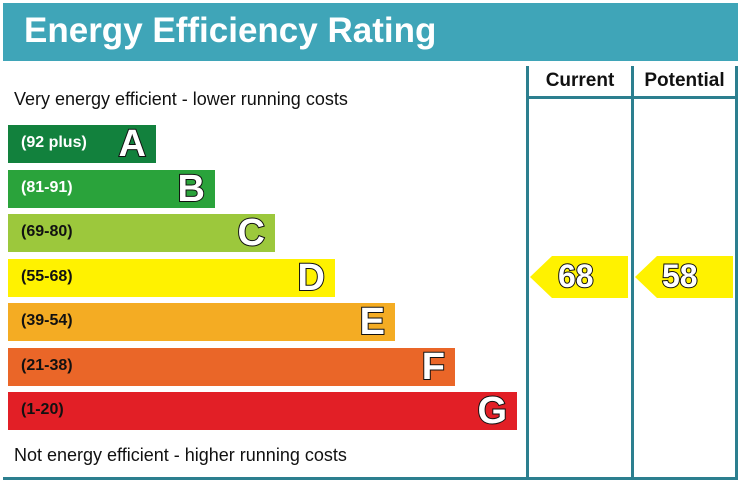 This screenshot has height=483, width=738. Describe the element at coordinates (111, 189) in the screenshot. I see `band-b: (81-91) B` at that location.